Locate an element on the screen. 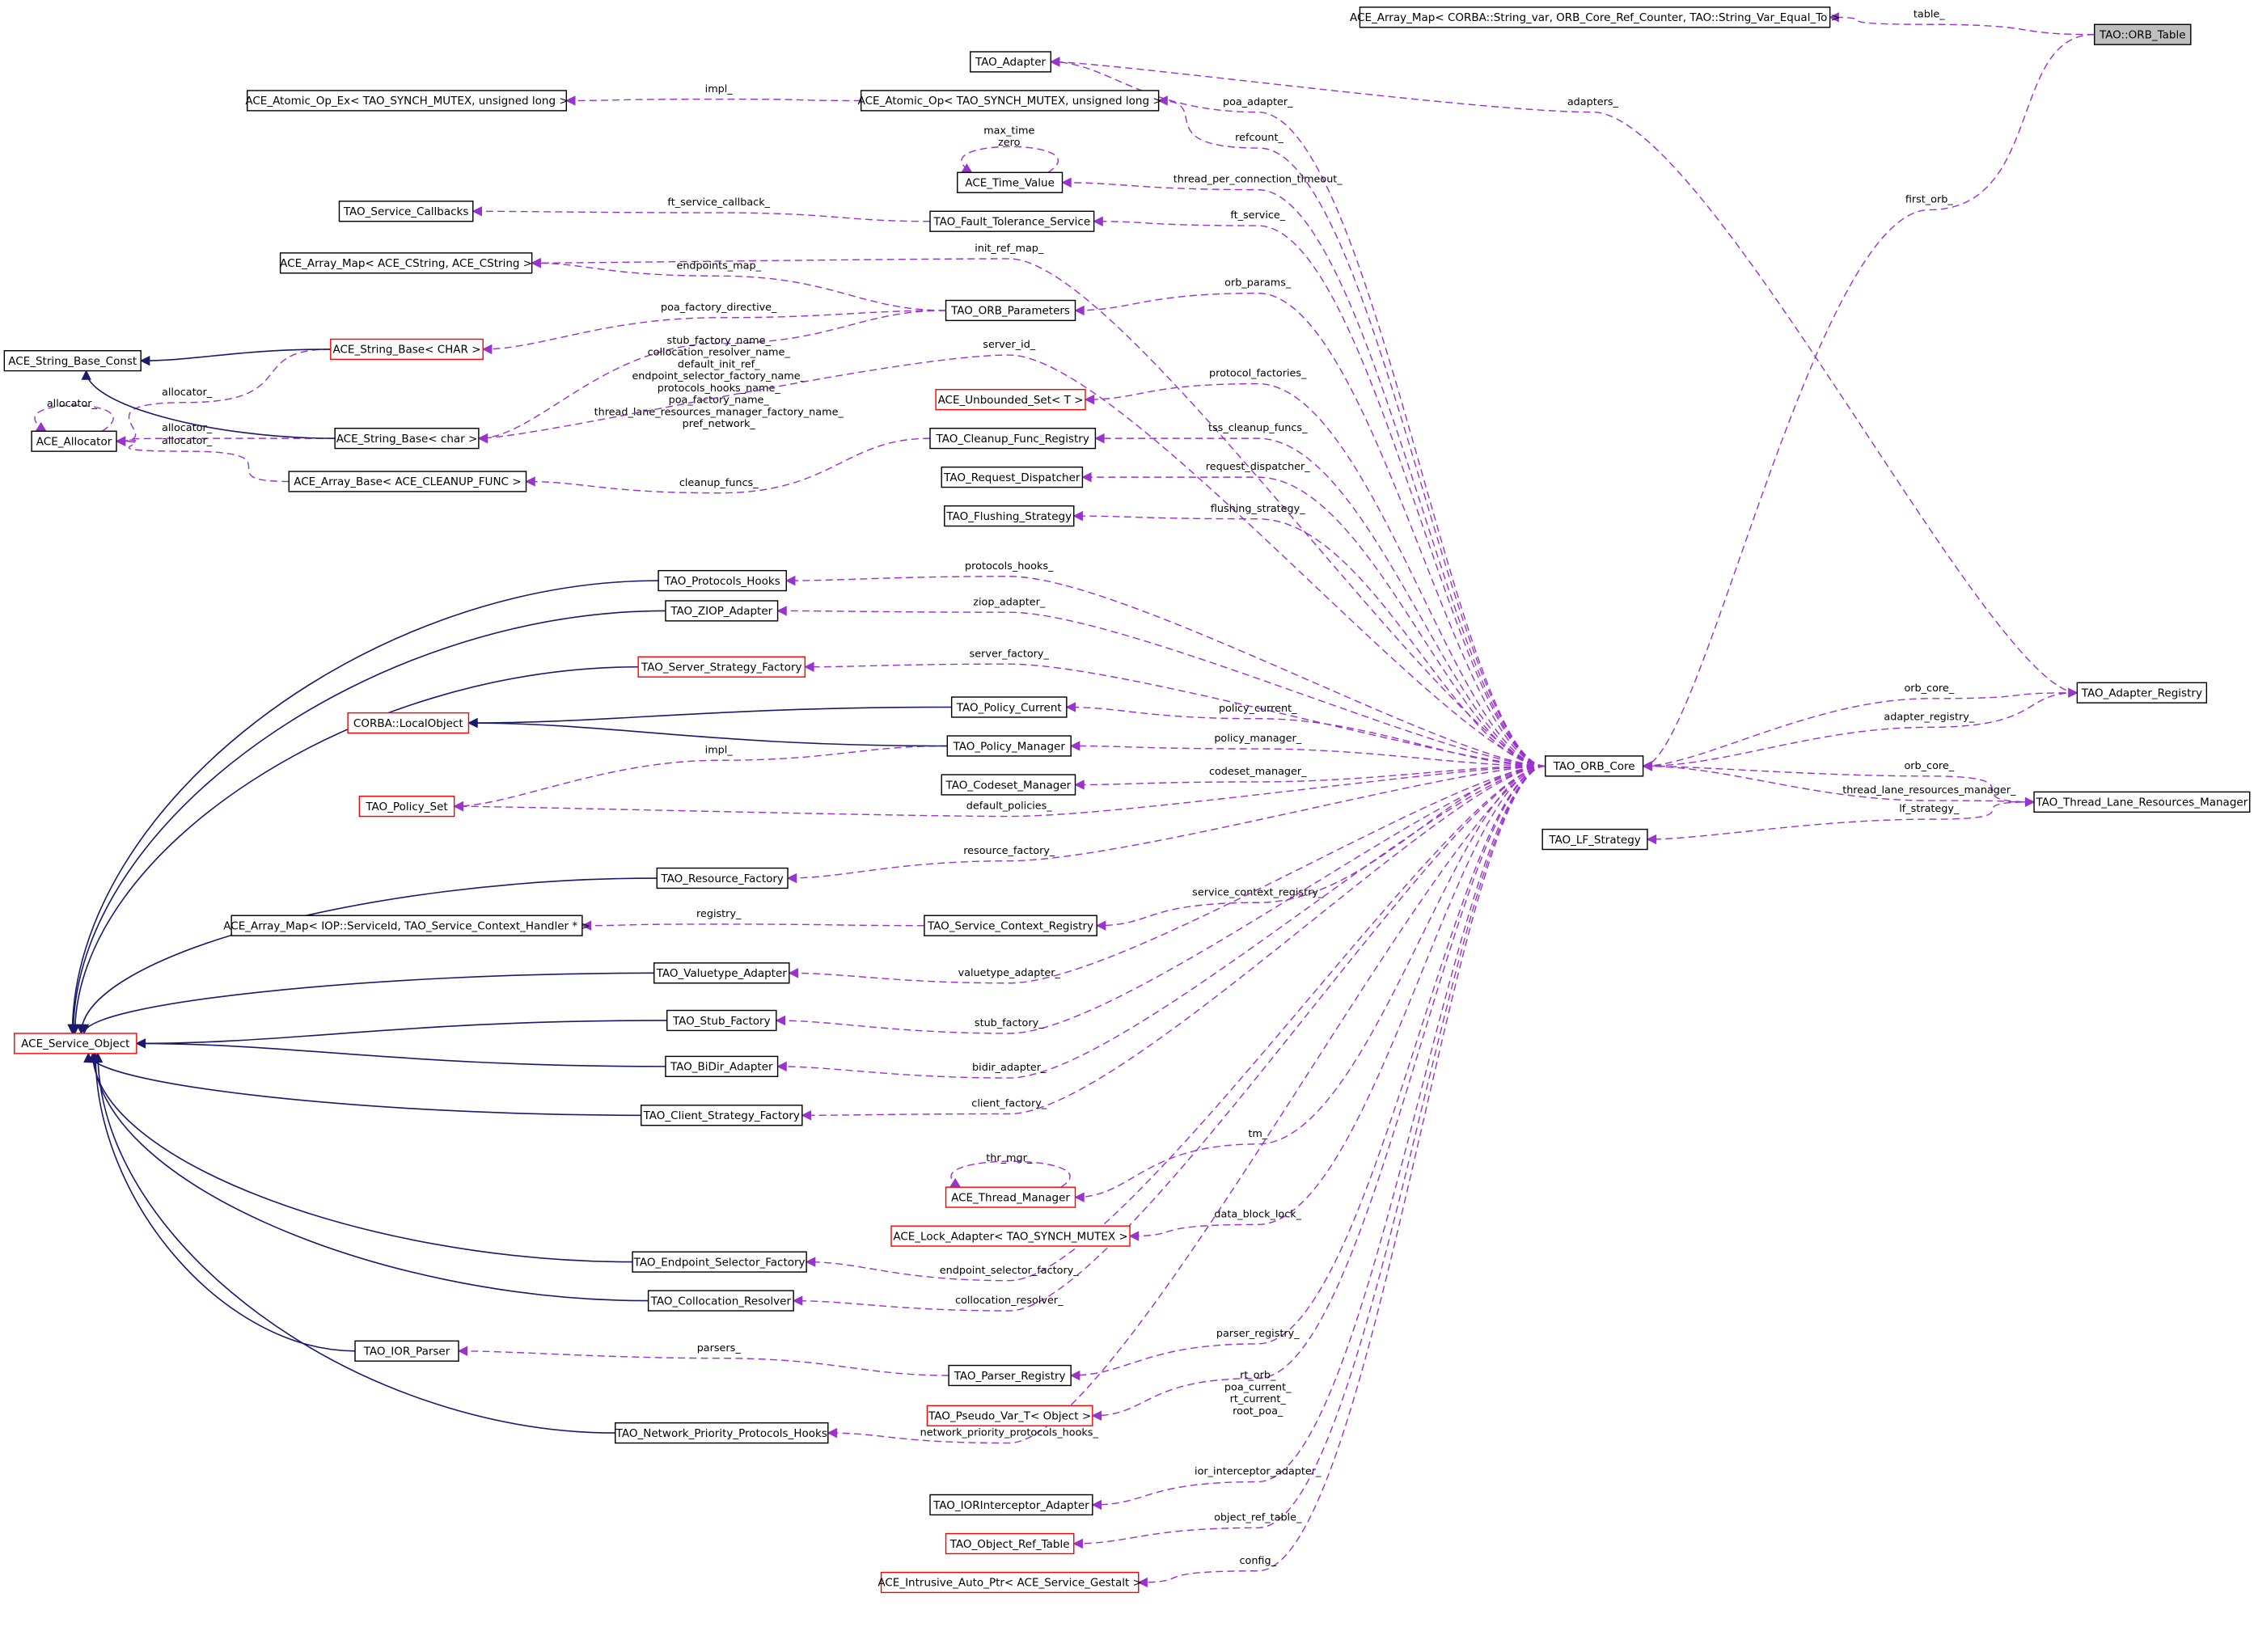  class-name: ACE_Unbounded_Set< T > is located at coordinates (1011, 400).